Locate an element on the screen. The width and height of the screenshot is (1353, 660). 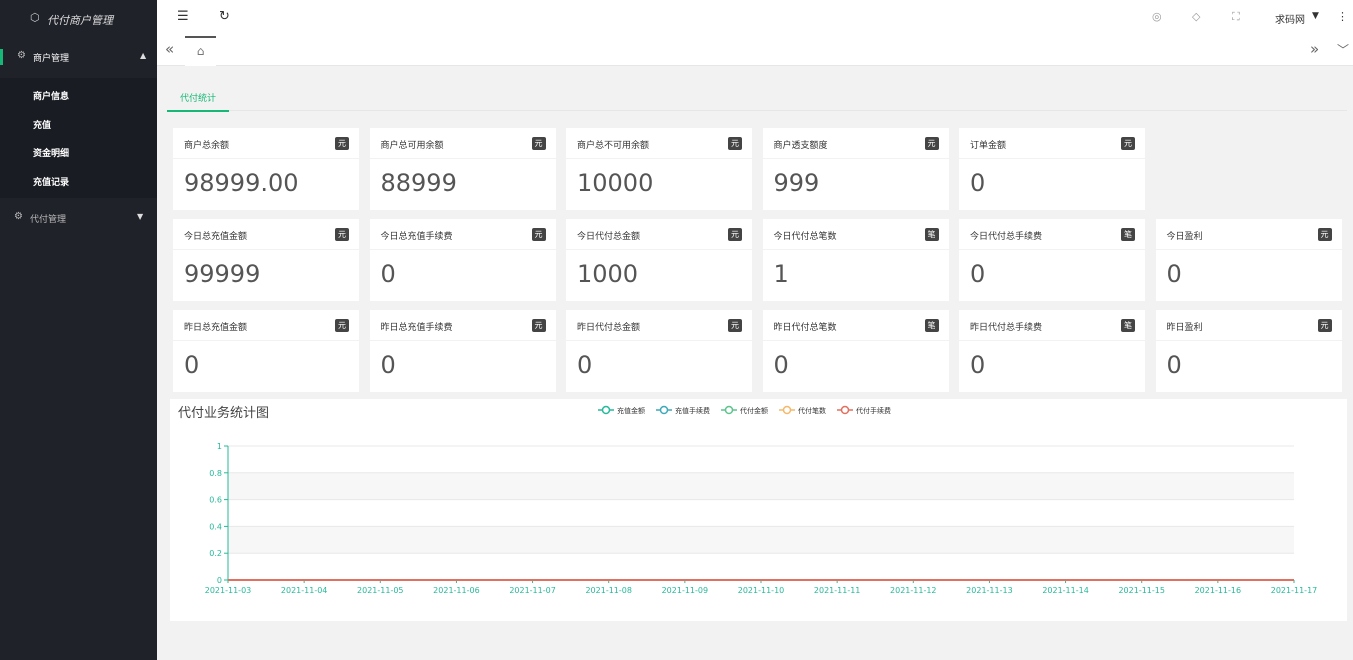
card-label: 昨日盈利 is located at coordinates (1184, 328).